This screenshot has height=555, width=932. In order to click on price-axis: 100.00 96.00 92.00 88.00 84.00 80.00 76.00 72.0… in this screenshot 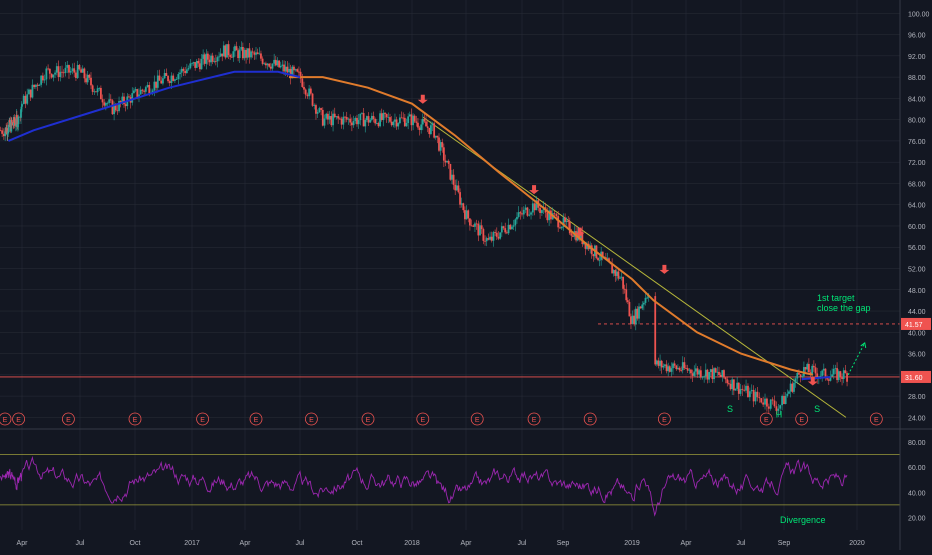, I will do `click(916, 216)`.